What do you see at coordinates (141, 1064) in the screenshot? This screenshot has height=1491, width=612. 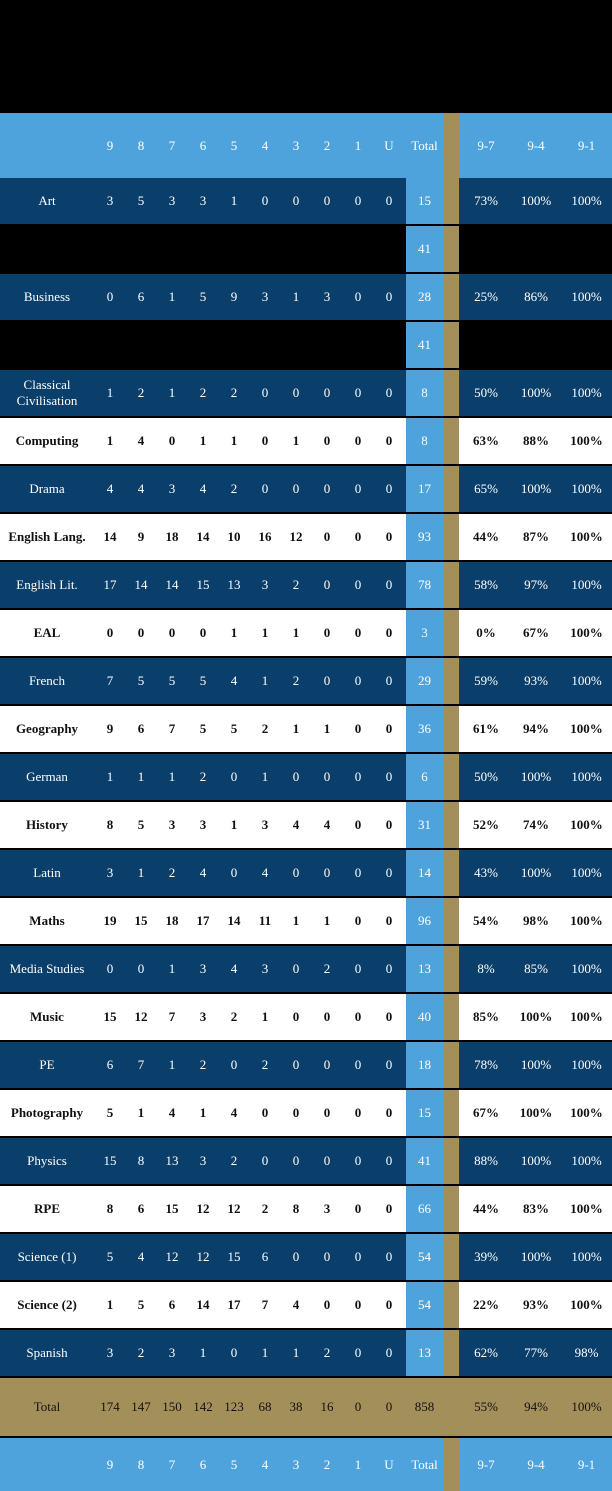 I see `row-grade-8: 7` at bounding box center [141, 1064].